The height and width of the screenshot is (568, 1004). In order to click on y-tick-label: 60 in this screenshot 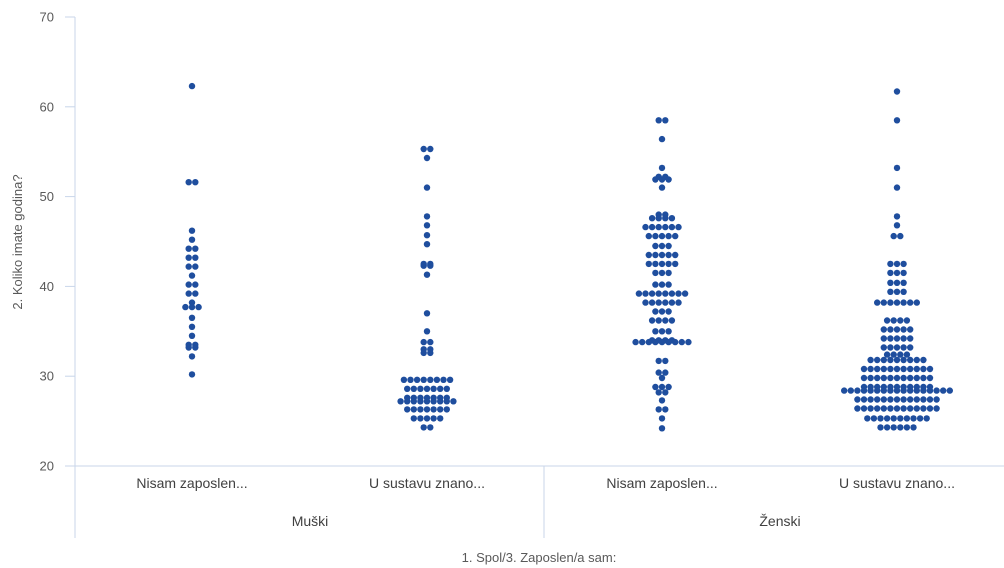, I will do `click(47, 106)`.